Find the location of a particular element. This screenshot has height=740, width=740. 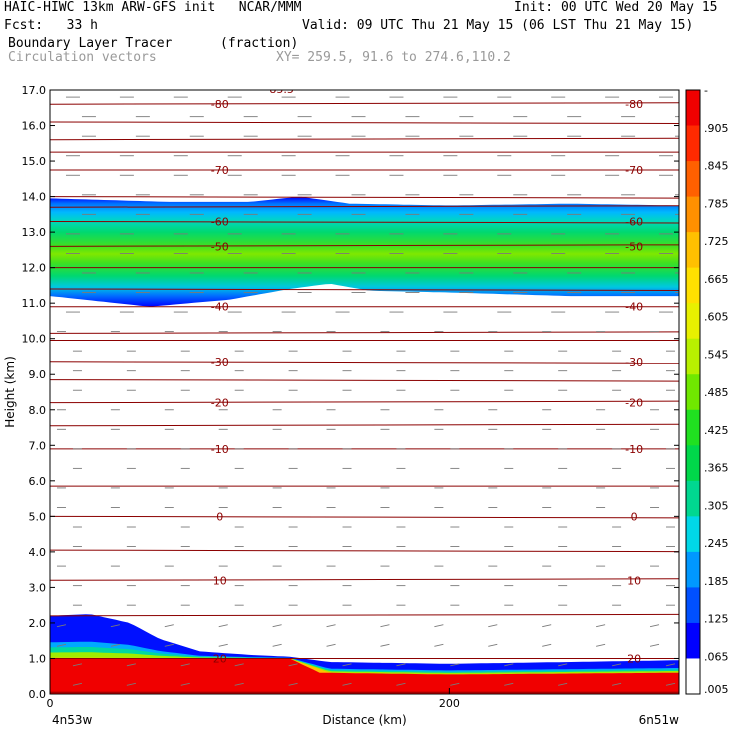

y-tick-label: 8.0 is located at coordinates (38, 410).